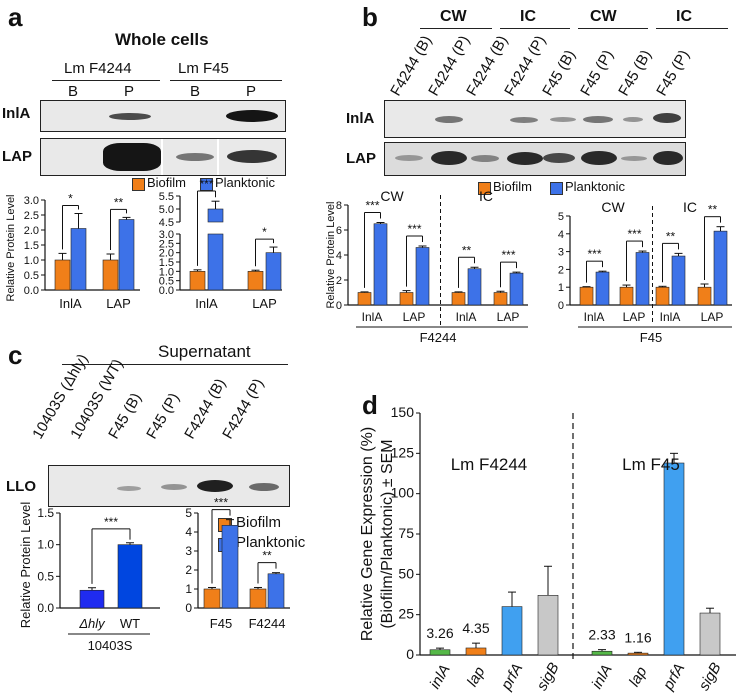 This screenshot has width=746, height=696. Describe the element at coordinates (709, 677) in the screenshot. I see `d-xlabel-7: sigB` at that location.